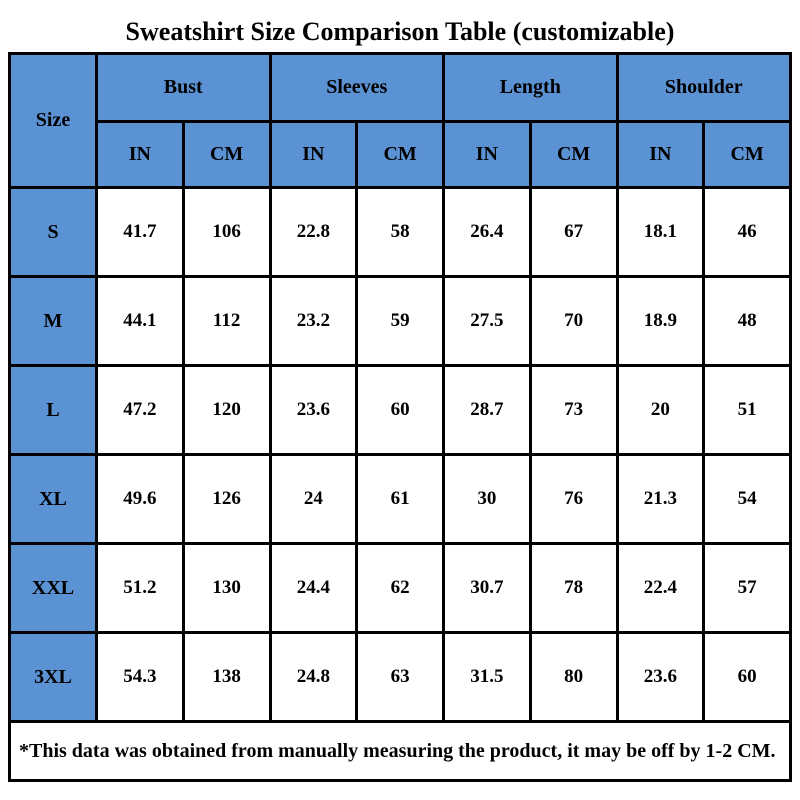 This screenshot has height=800, width=800. Describe the element at coordinates (226, 410) in the screenshot. I see `measurement-cell: 120` at that location.